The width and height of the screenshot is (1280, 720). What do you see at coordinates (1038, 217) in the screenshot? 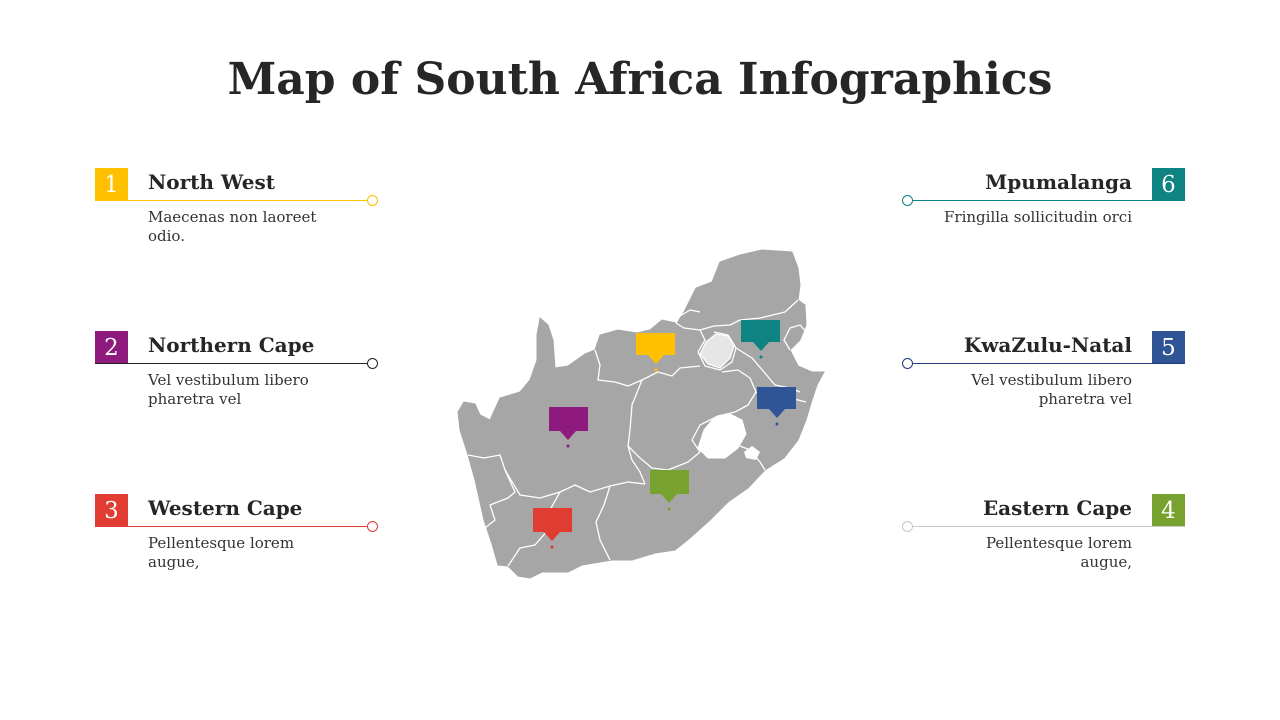
I see `region-description: Fringilla sollicitudin orci` at bounding box center [1038, 217].